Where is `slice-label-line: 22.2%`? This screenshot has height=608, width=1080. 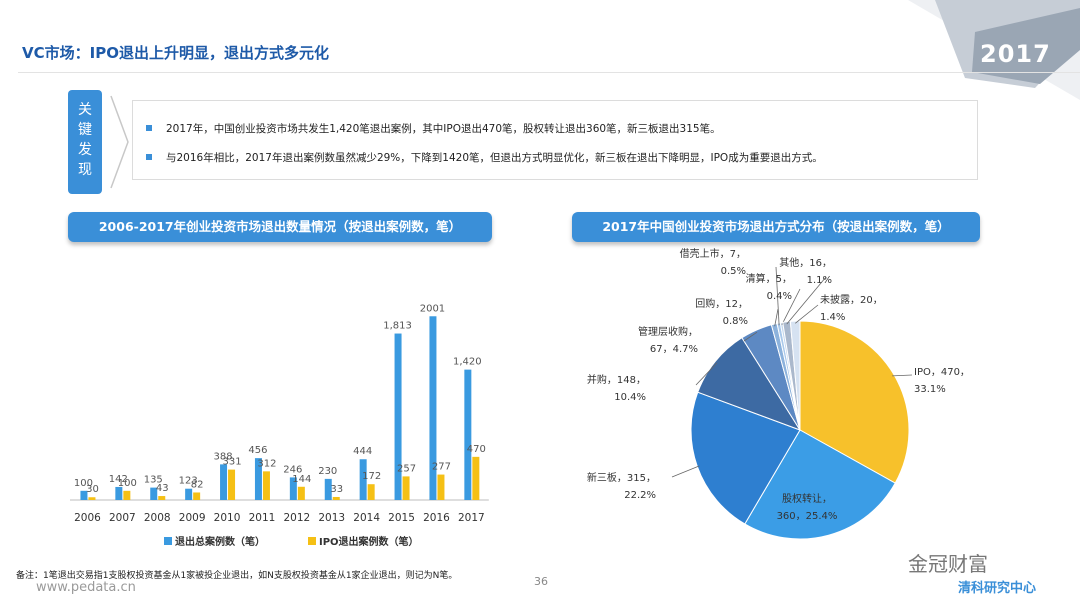 slice-label-line: 22.2% is located at coordinates (640, 495).